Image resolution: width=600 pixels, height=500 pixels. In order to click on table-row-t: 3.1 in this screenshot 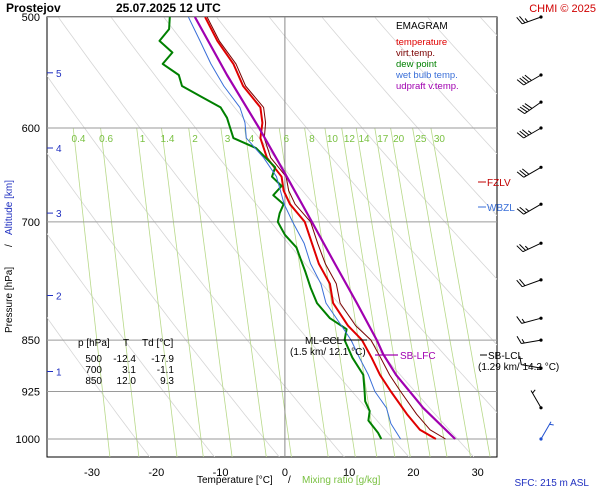, I will do `click(129, 370)`.